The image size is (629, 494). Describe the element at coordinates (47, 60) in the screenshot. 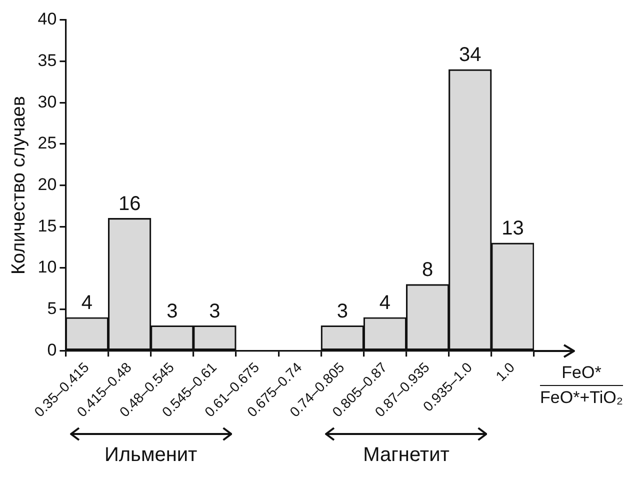

I see `y-tick-label: 35` at that location.